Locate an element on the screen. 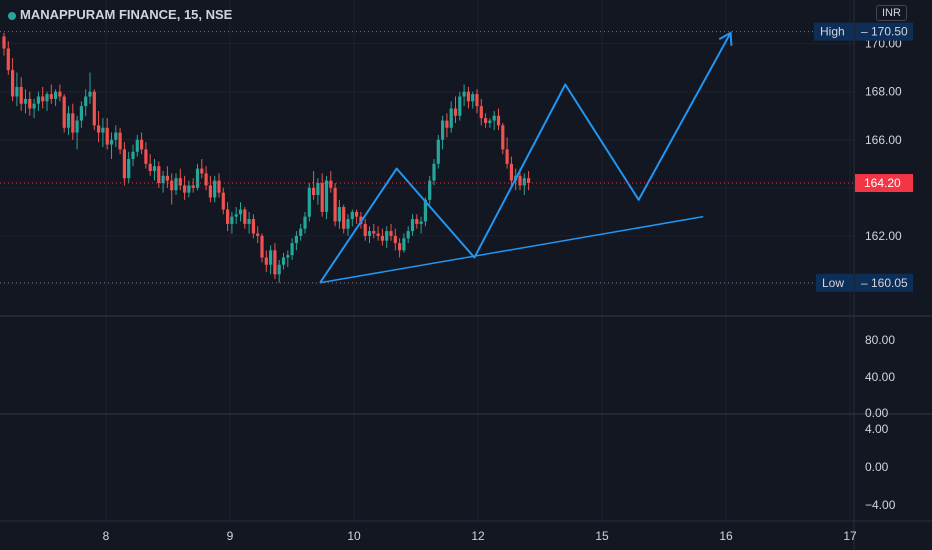 The height and width of the screenshot is (550, 932). indicator1-tick-label: 40.00 is located at coordinates (880, 377).